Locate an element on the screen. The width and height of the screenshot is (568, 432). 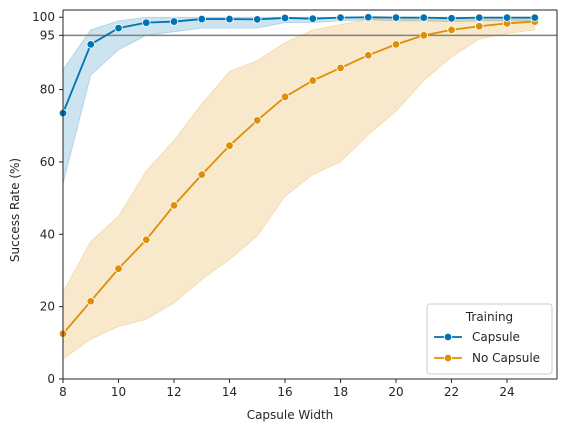
x-tick-label: 8 is located at coordinates (63, 392).